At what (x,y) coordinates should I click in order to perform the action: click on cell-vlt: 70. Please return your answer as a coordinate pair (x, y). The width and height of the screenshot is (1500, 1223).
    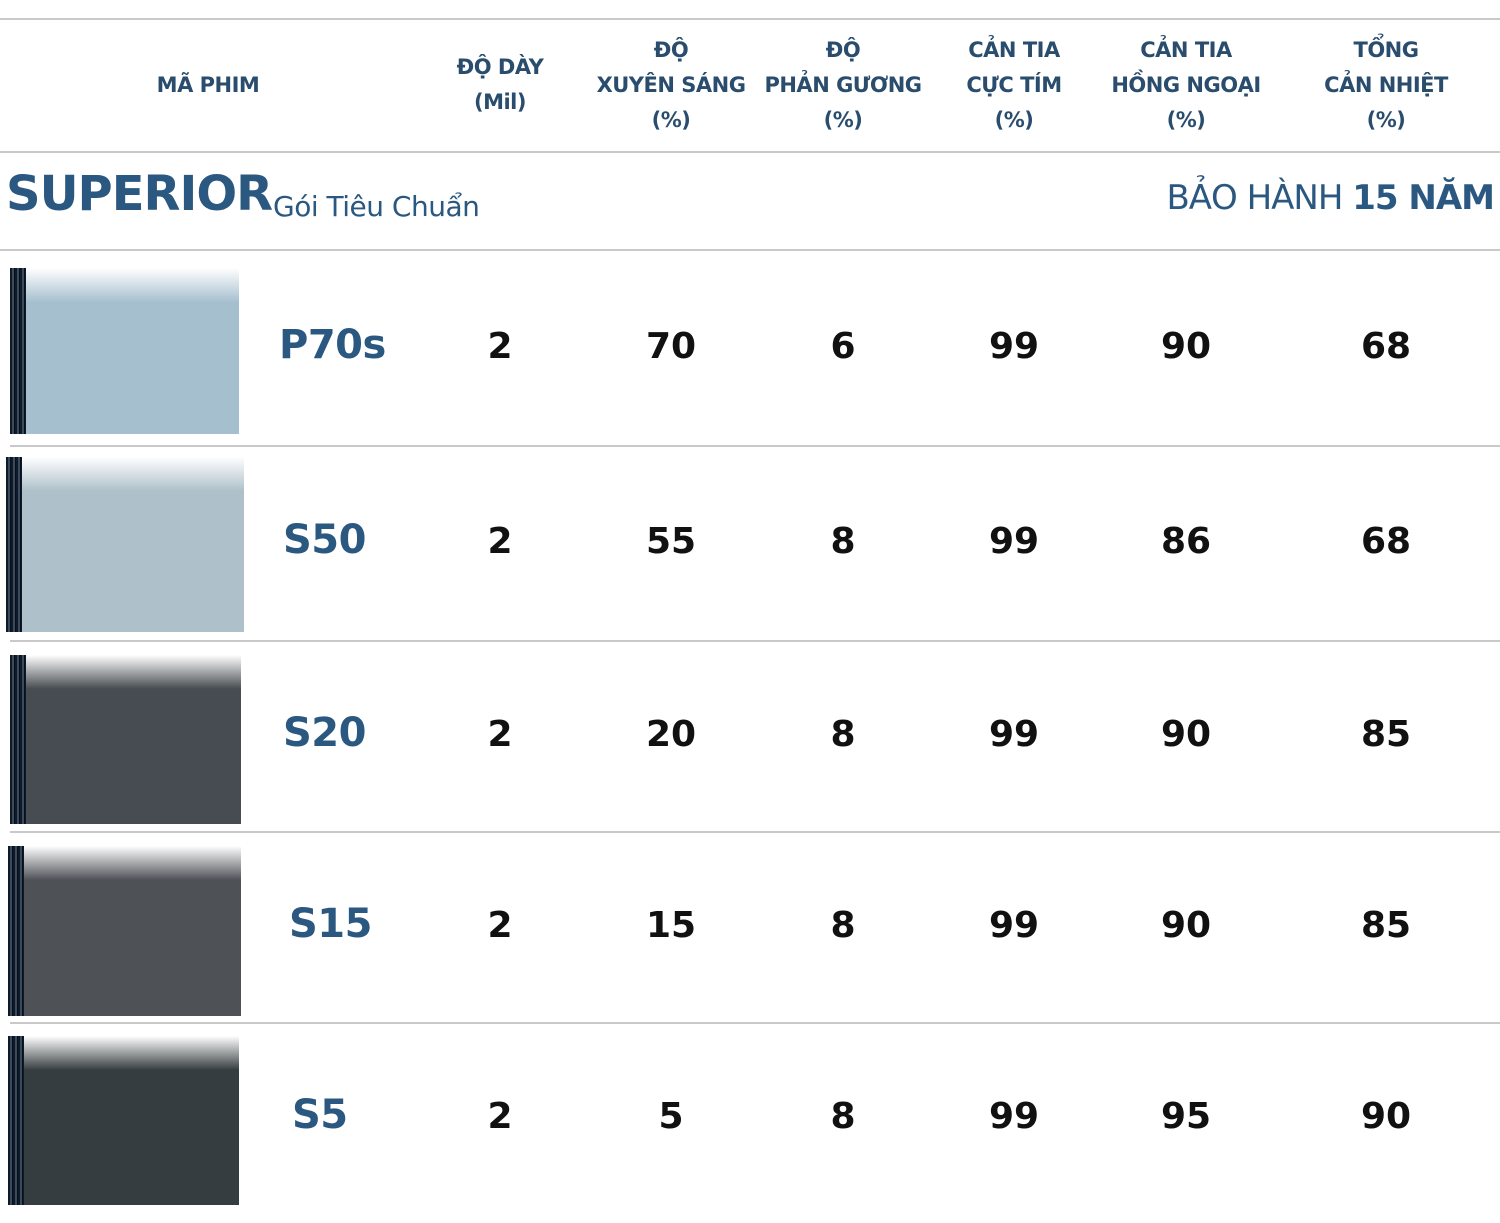
    Looking at the image, I should click on (671, 346).